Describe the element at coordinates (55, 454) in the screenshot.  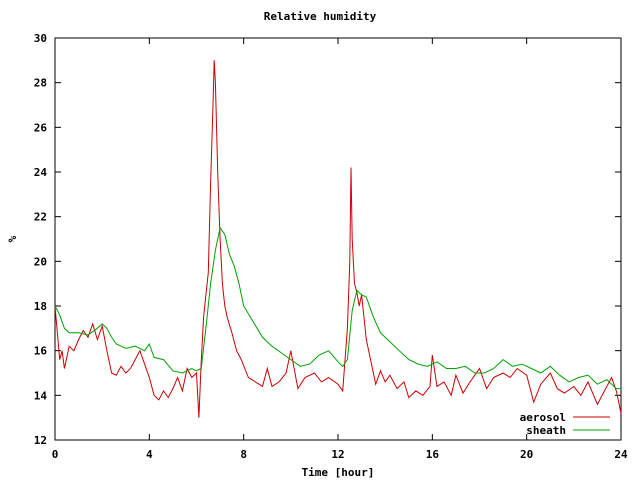
I see `x-tick-label: 0` at that location.